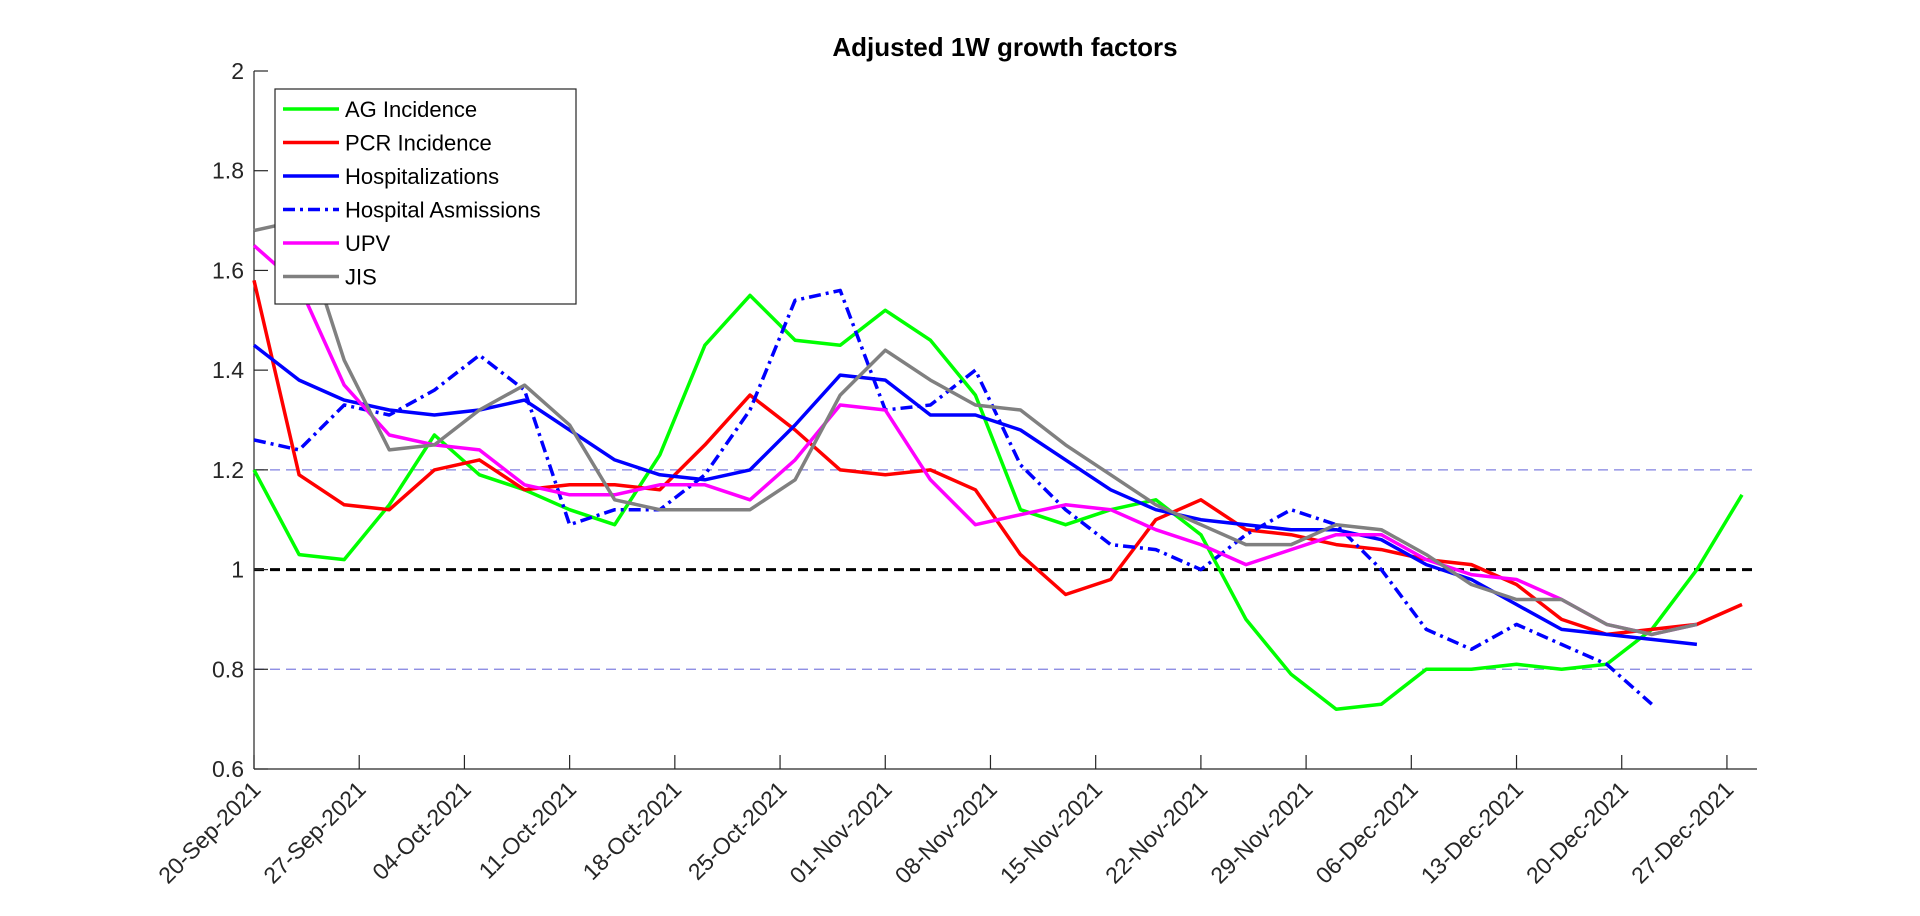 Image resolution: width=1920 pixels, height=916 pixels. What do you see at coordinates (237, 570) in the screenshot?
I see `y-tick-label: 1` at bounding box center [237, 570].